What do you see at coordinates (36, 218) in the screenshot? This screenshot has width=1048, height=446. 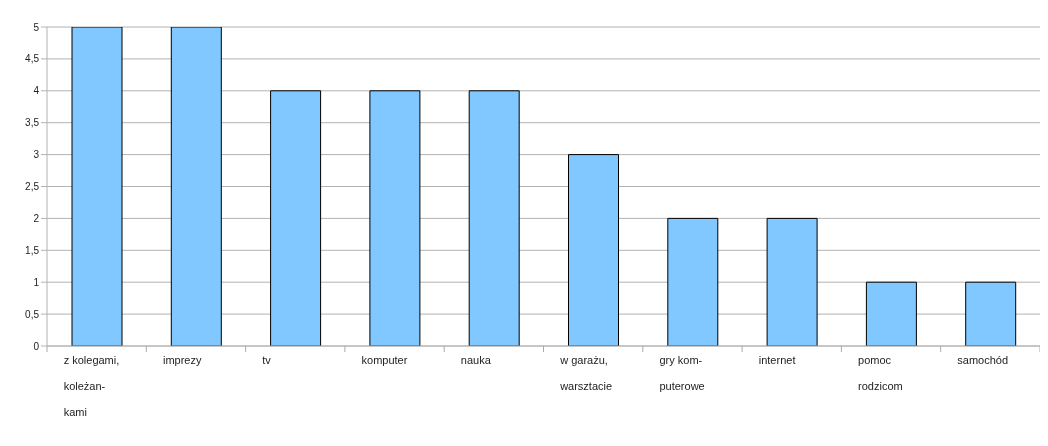 I see `y-tick-label: 2` at bounding box center [36, 218].